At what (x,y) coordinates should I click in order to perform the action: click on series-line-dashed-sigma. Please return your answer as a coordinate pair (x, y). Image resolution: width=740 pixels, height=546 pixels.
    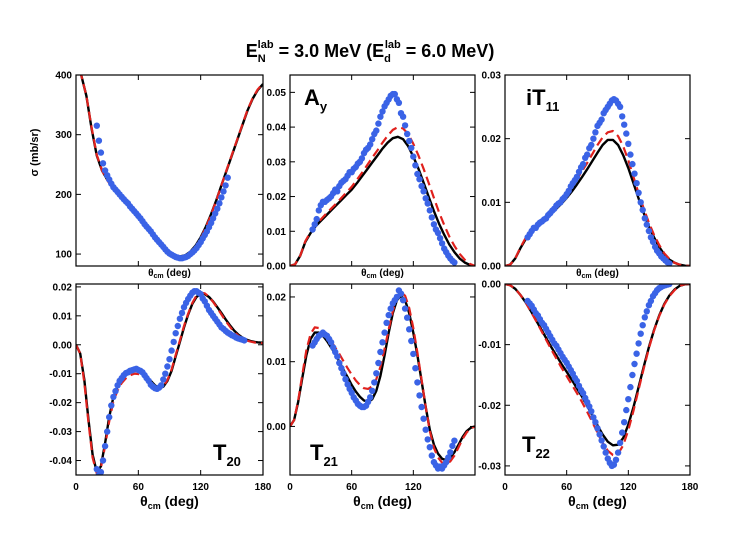
    Looking at the image, I should click on (171, 167).